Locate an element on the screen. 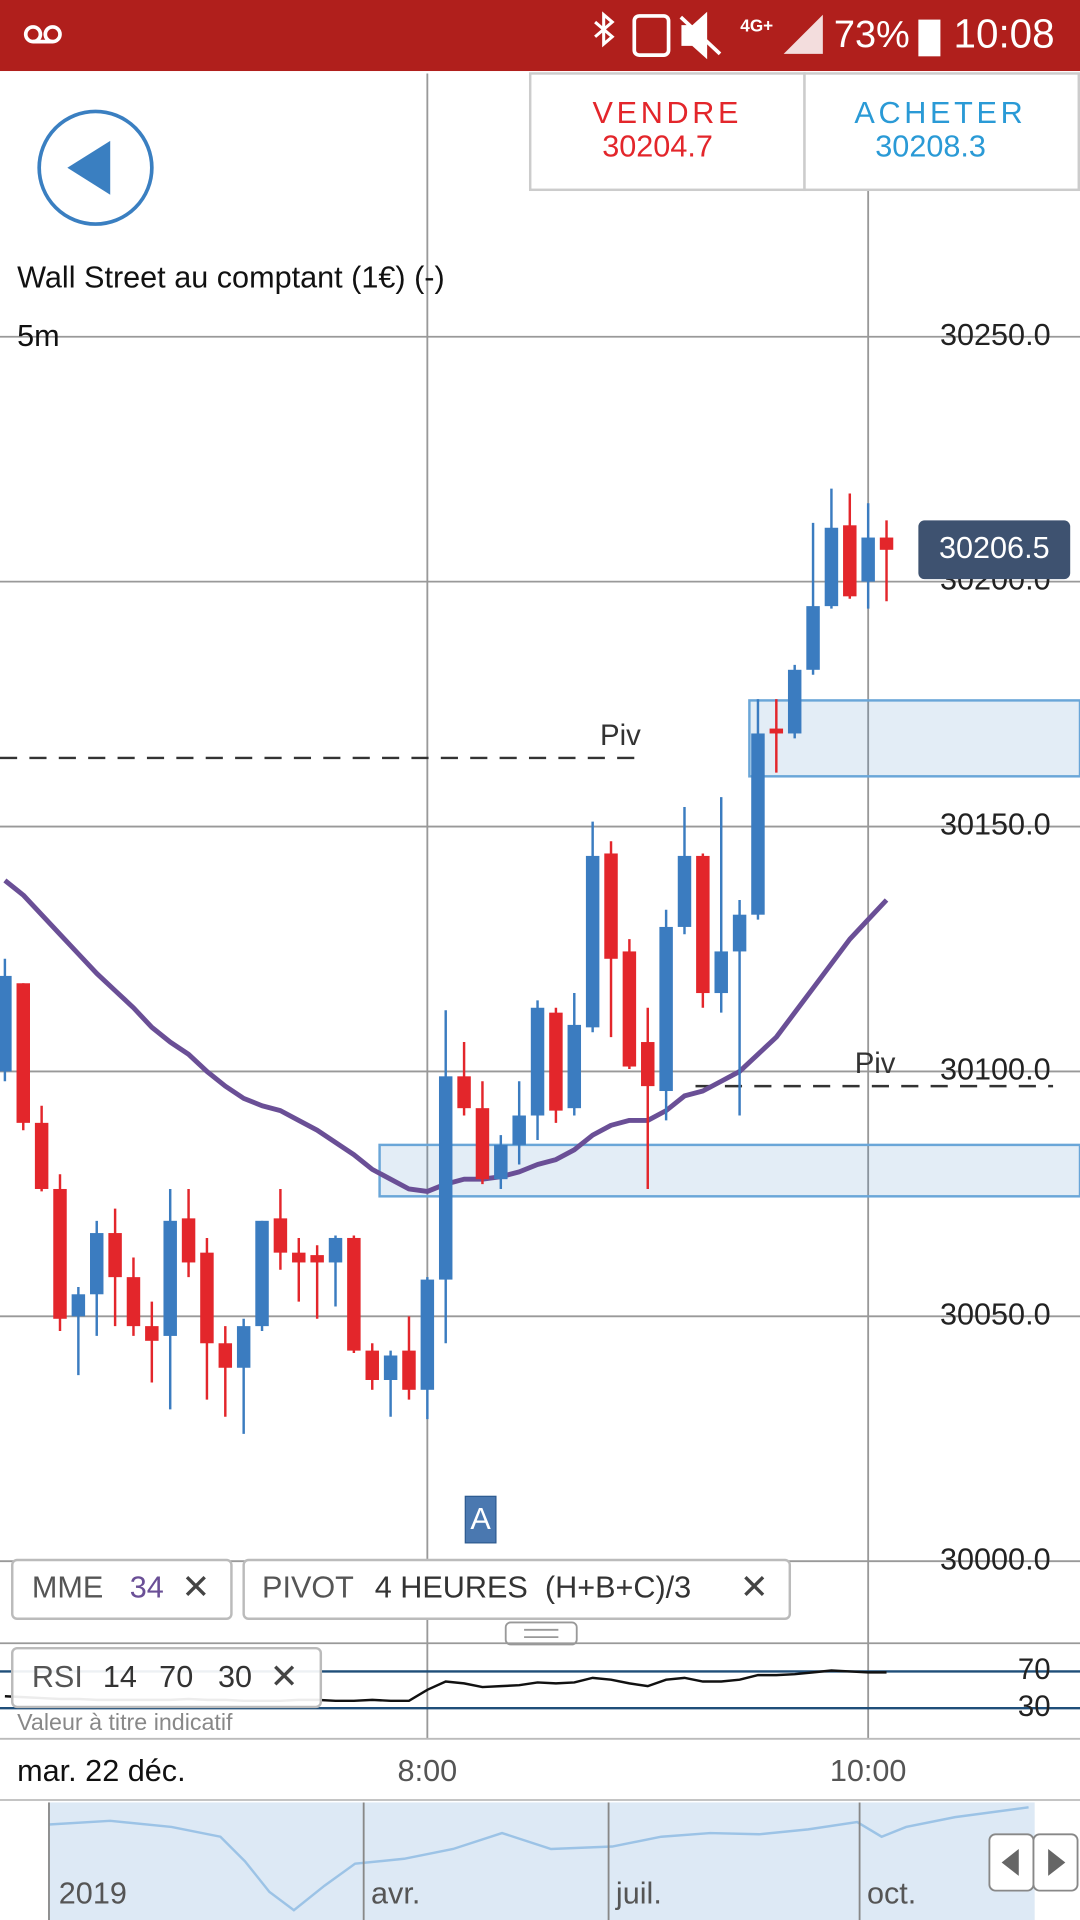  sell-price: 30204.7 is located at coordinates (657, 146).